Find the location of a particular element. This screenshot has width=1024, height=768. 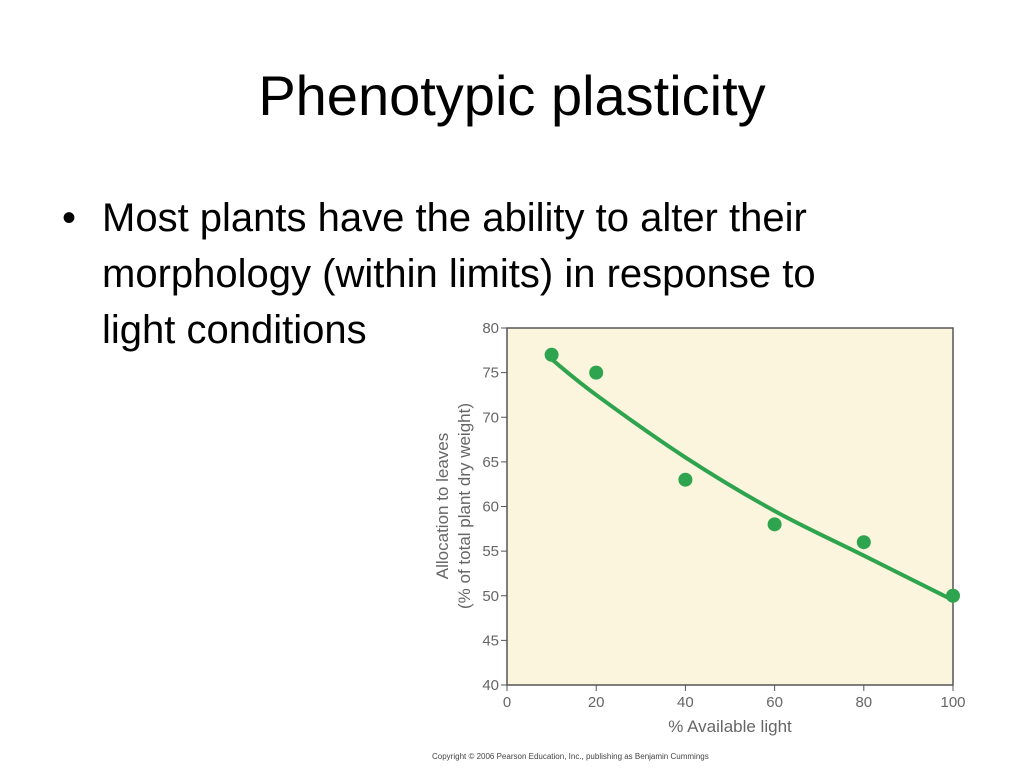

x-tick-label: 40 is located at coordinates (685, 702).